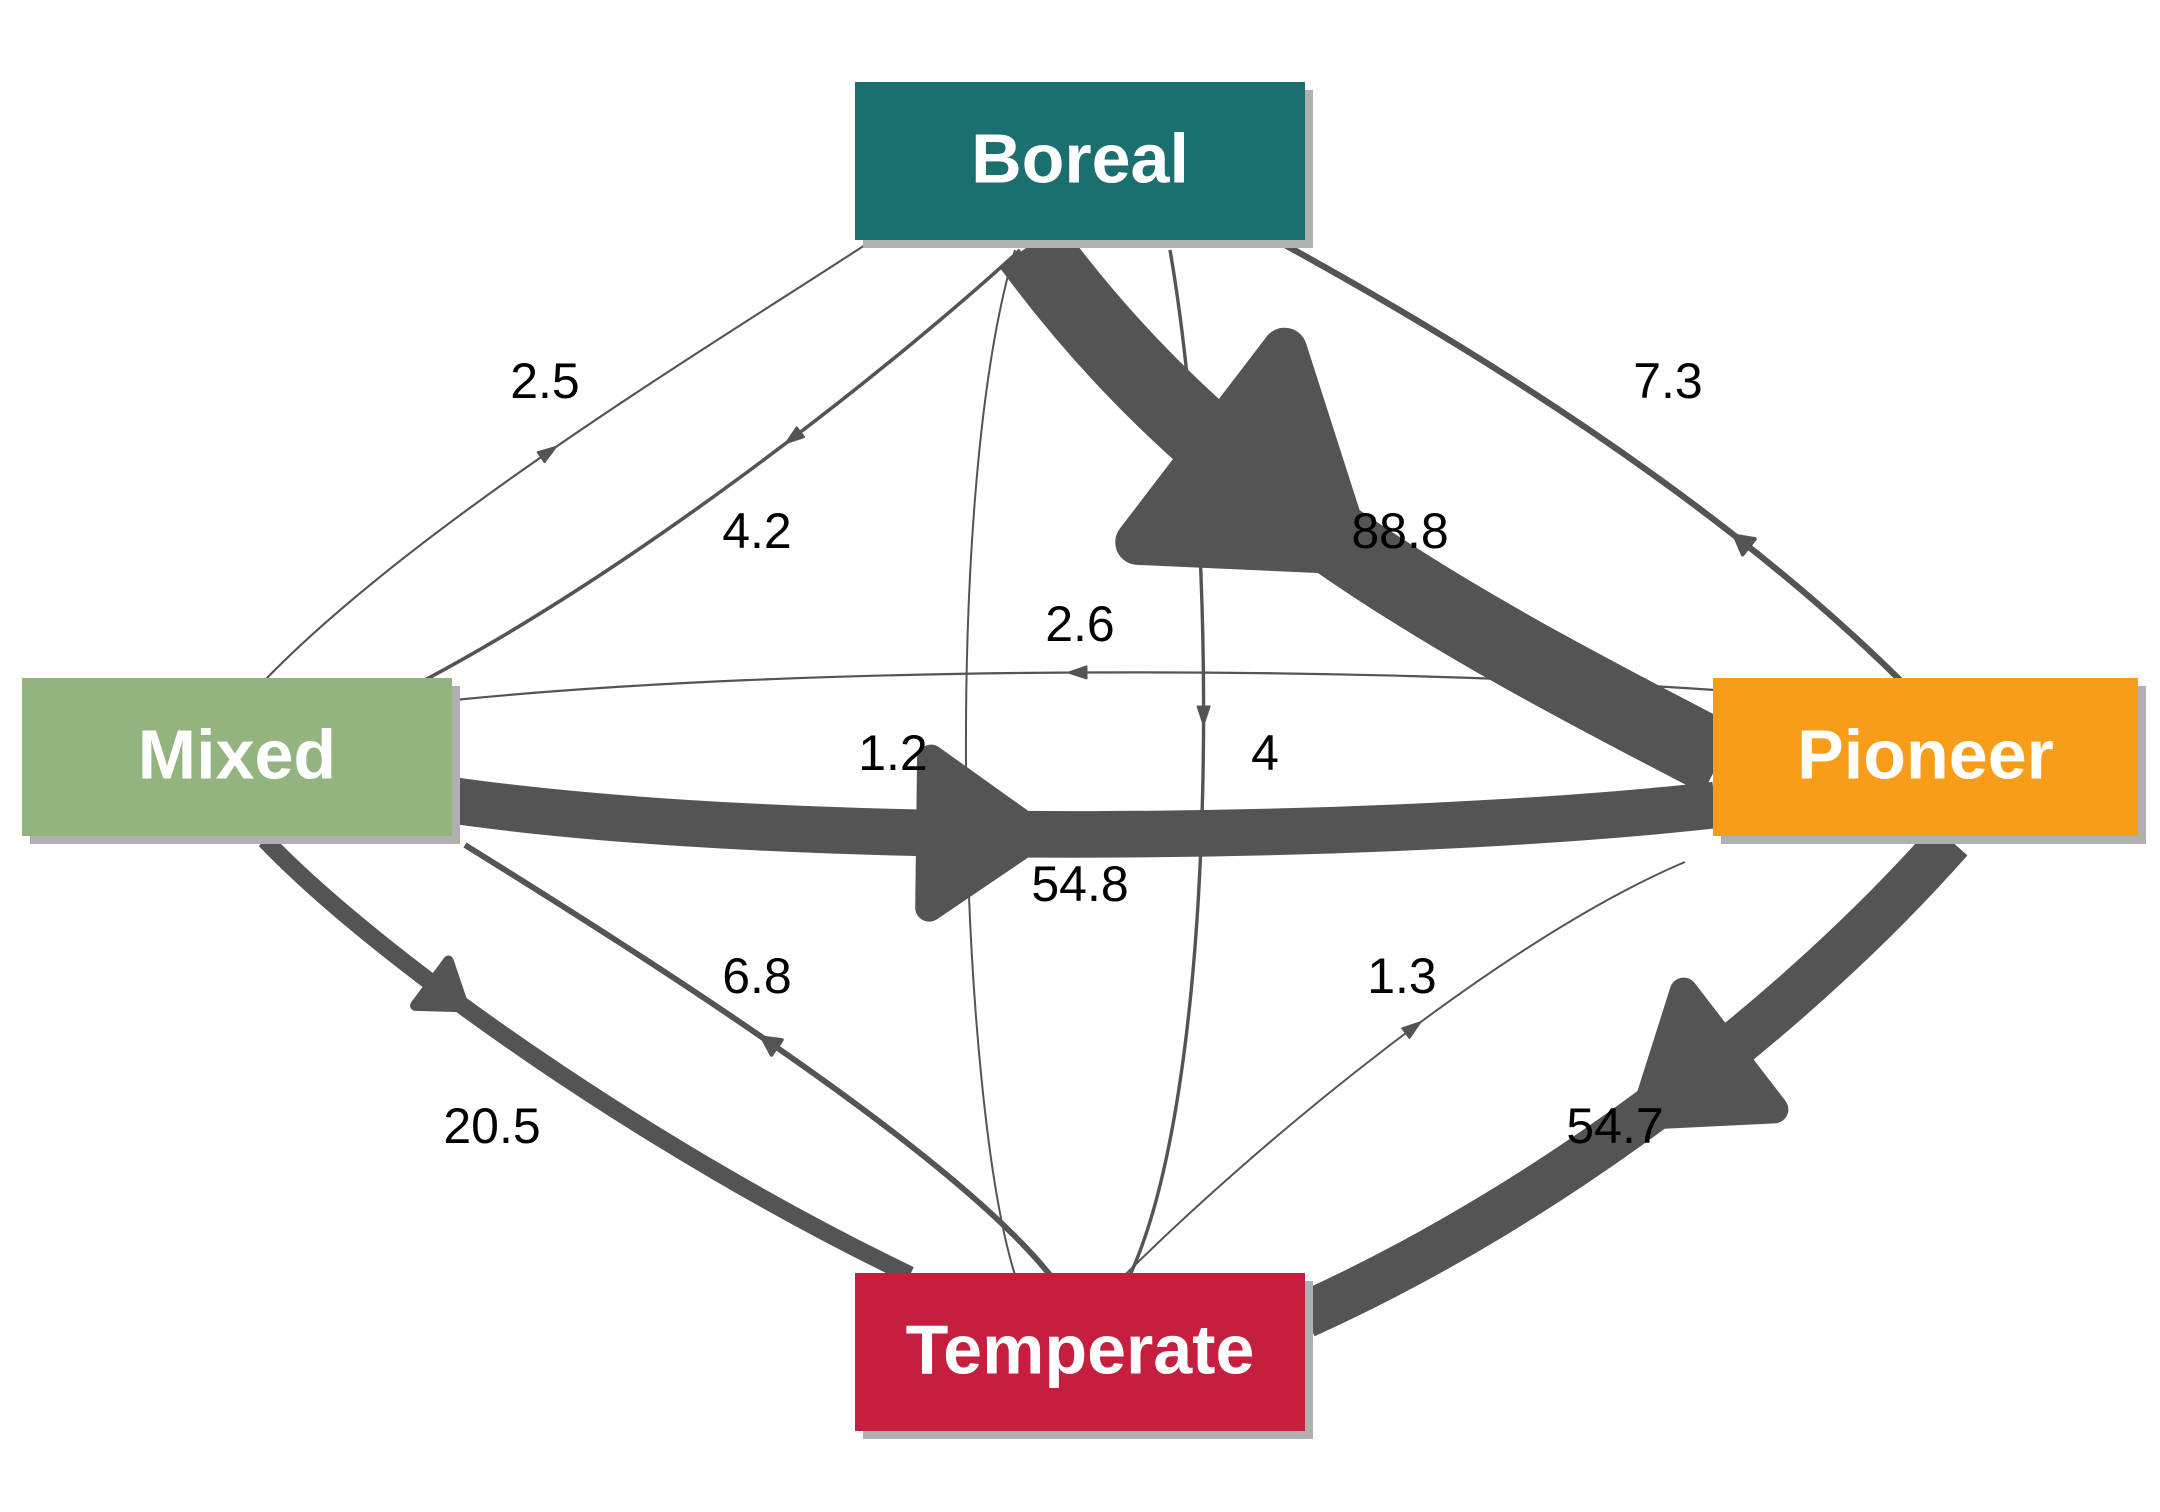  Describe the element at coordinates (1399, 531) in the screenshot. I see `edge-label-boreal-to-pioneer: 88.8` at that location.